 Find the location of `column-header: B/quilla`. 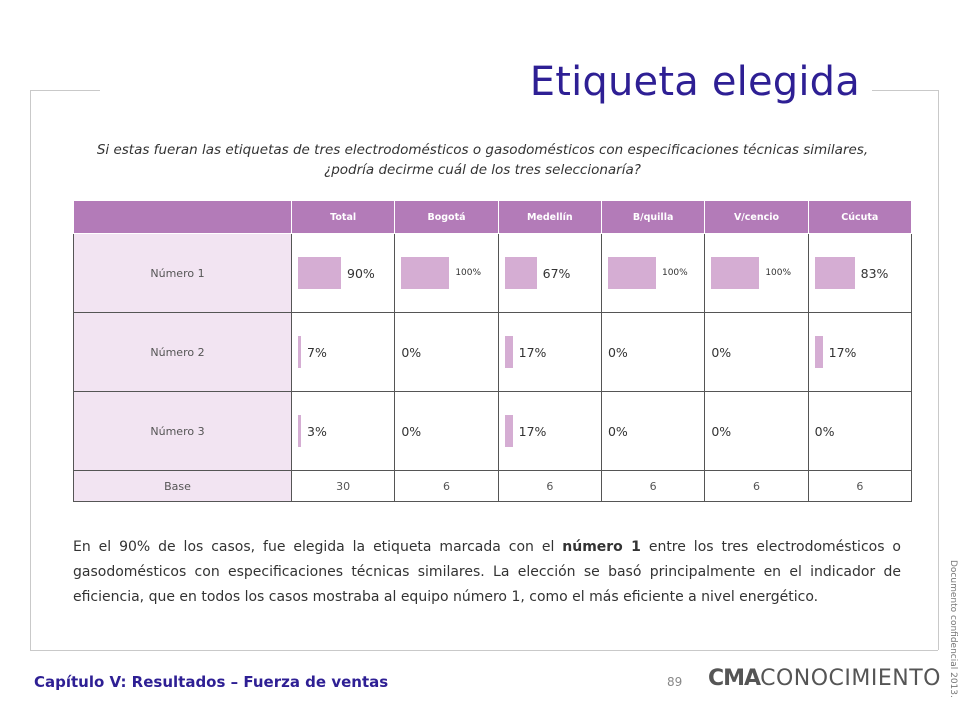

column-header: B/quilla is located at coordinates (653, 217).